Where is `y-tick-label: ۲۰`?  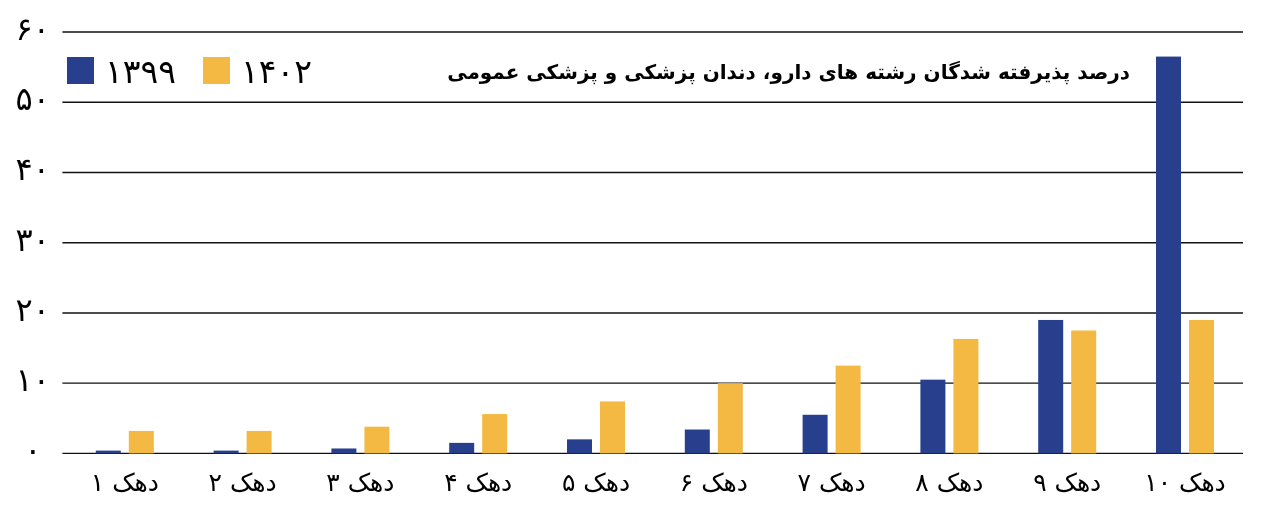
y-tick-label: ۲۰ is located at coordinates (32, 309).